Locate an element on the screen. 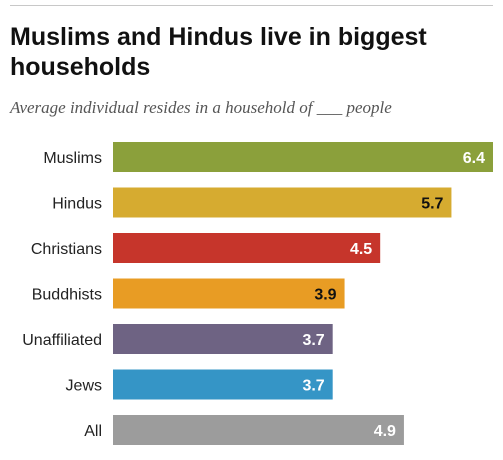  bar-muslims is located at coordinates (303, 157).